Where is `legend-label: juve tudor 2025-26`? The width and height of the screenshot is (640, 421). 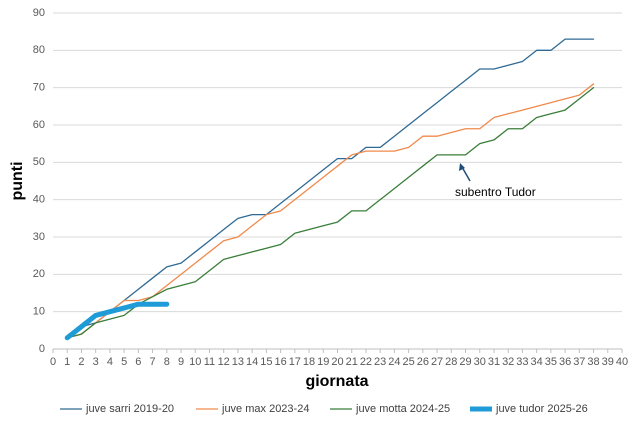 legend-label: juve tudor 2025-26 is located at coordinates (541, 409).